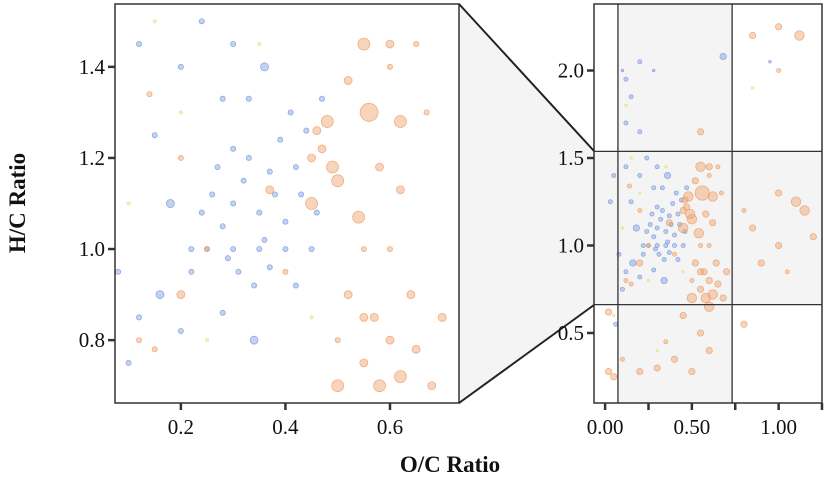  I want to click on y-axis-title: H/C Ratio, so click(17, 203).